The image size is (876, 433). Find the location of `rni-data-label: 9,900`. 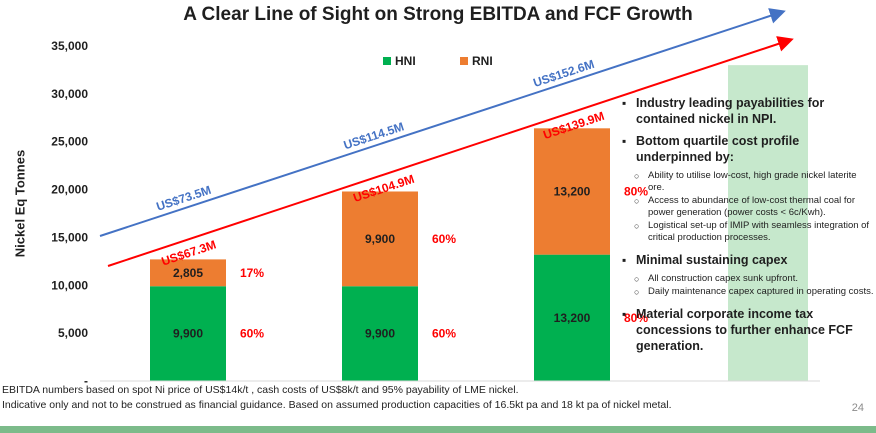

rni-data-label: 9,900 is located at coordinates (380, 239).